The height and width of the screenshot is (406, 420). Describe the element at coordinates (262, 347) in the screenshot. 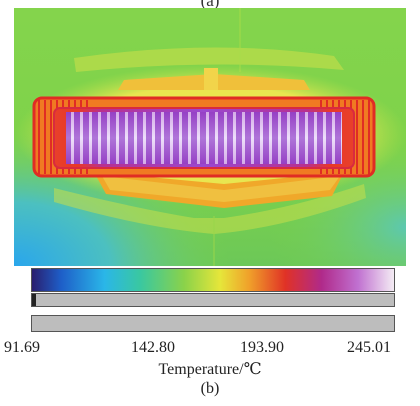

I see `tick-label-3: 193.90` at that location.